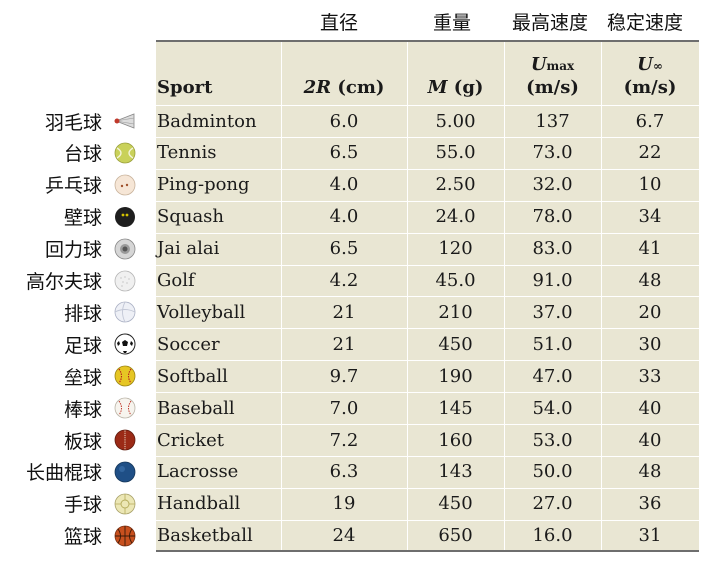  What do you see at coordinates (344, 504) in the screenshot?
I see `cell-diameter: 19` at bounding box center [344, 504].